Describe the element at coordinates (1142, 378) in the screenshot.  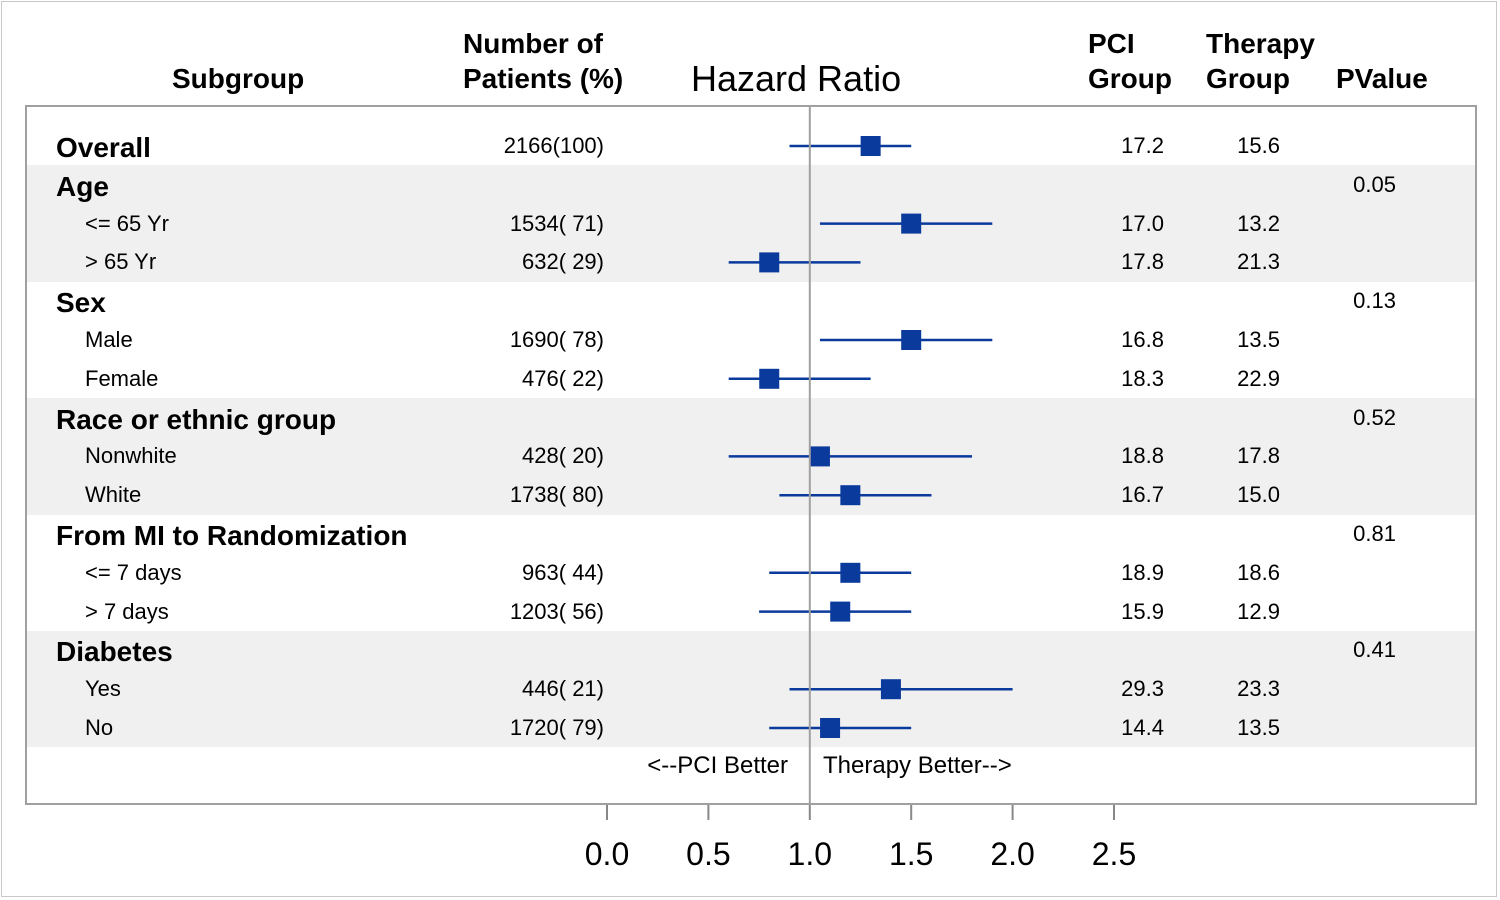
I see `pci-group-value: 18.3` at that location.